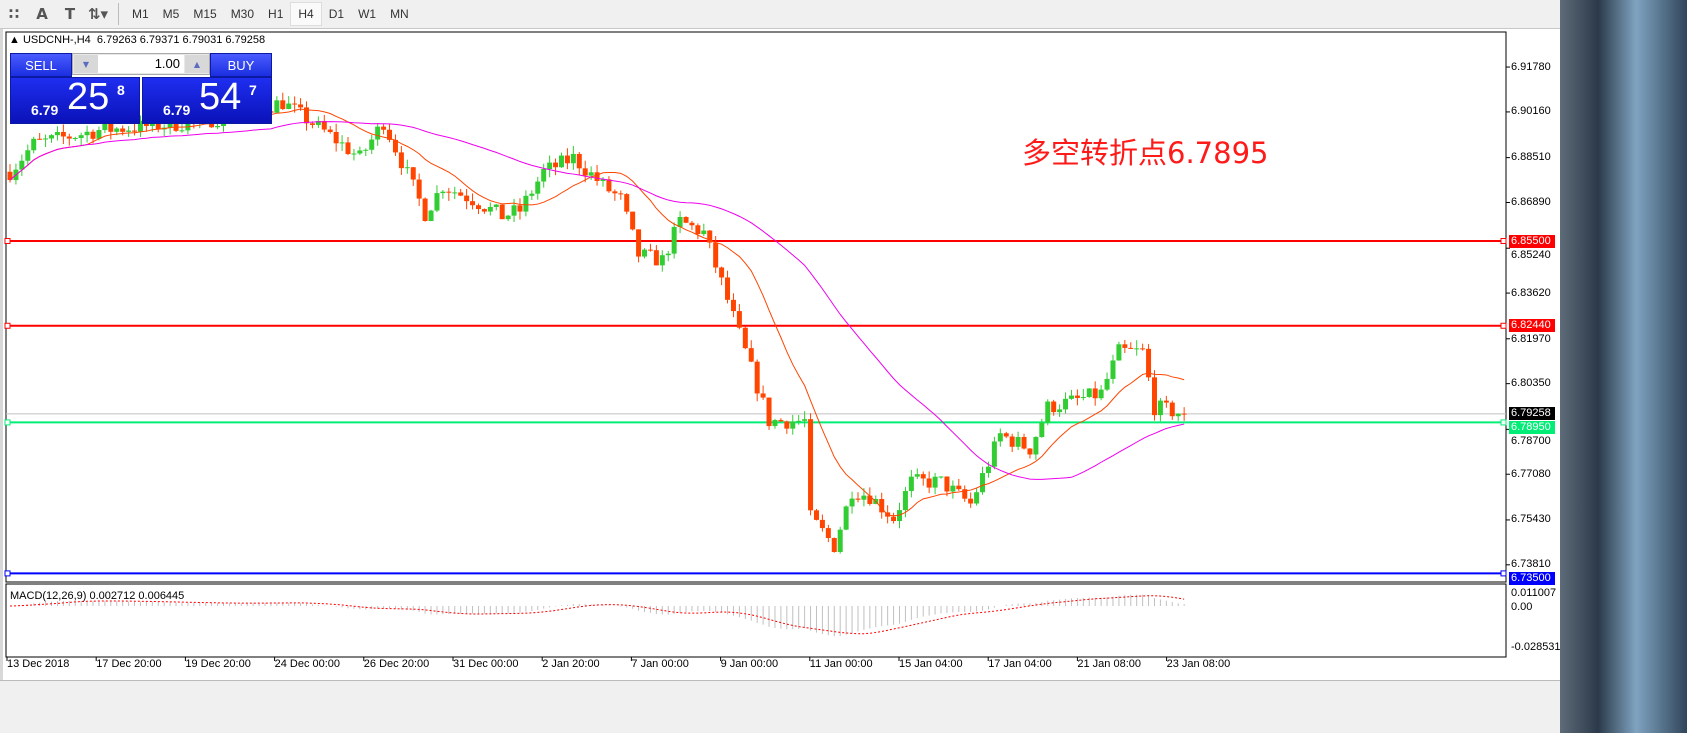 This screenshot has height=733, width=1687. Describe the element at coordinates (241, 65) in the screenshot. I see `buy-button: BUY` at that location.